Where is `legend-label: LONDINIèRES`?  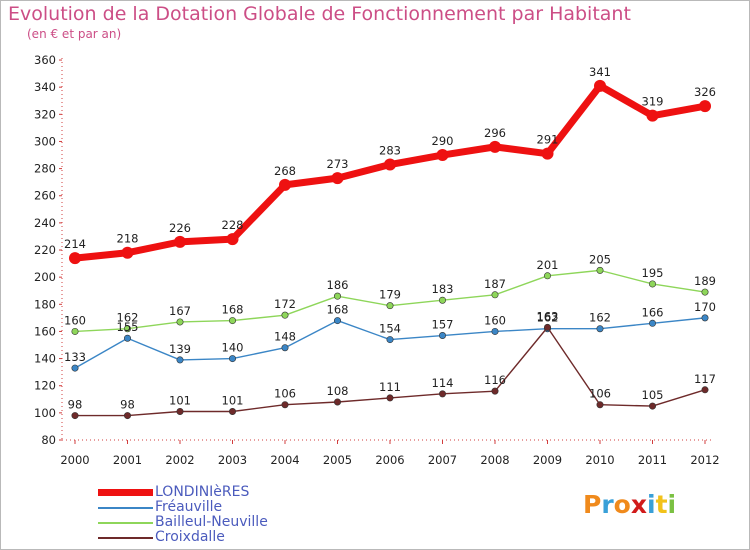
legend-label: LONDINIèRES is located at coordinates (202, 492).